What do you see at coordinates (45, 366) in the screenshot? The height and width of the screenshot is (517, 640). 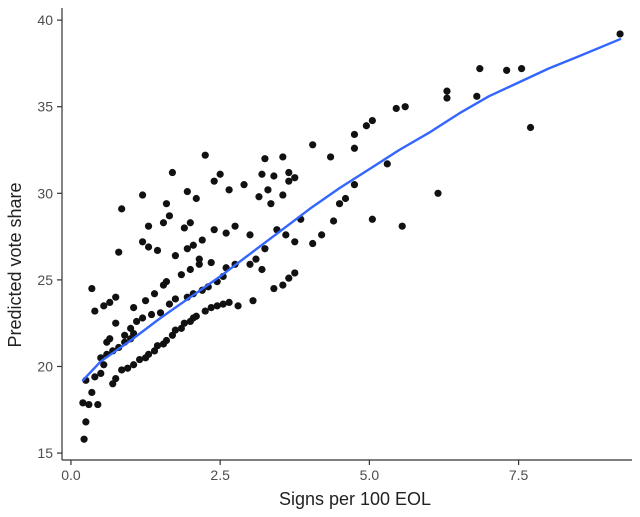 I see `y-tick-label: 20` at bounding box center [45, 366].